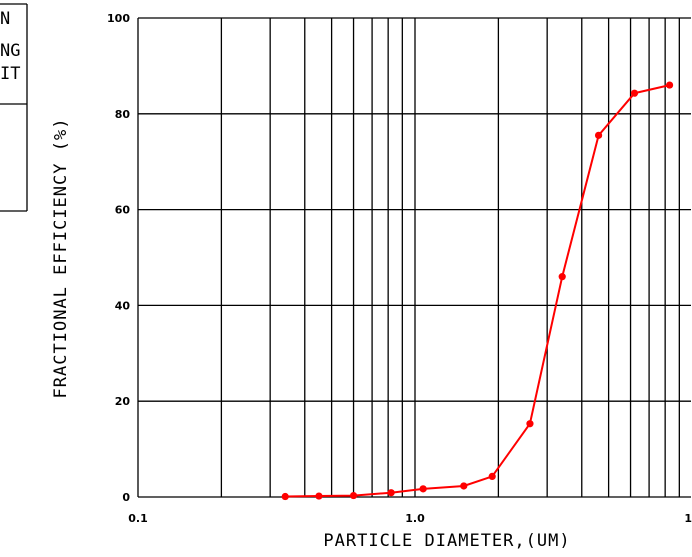 The height and width of the screenshot is (557, 692). What do you see at coordinates (446, 541) in the screenshot?
I see `x-axis-title: PARTICLE DIAMETER,(UM)` at bounding box center [446, 541].